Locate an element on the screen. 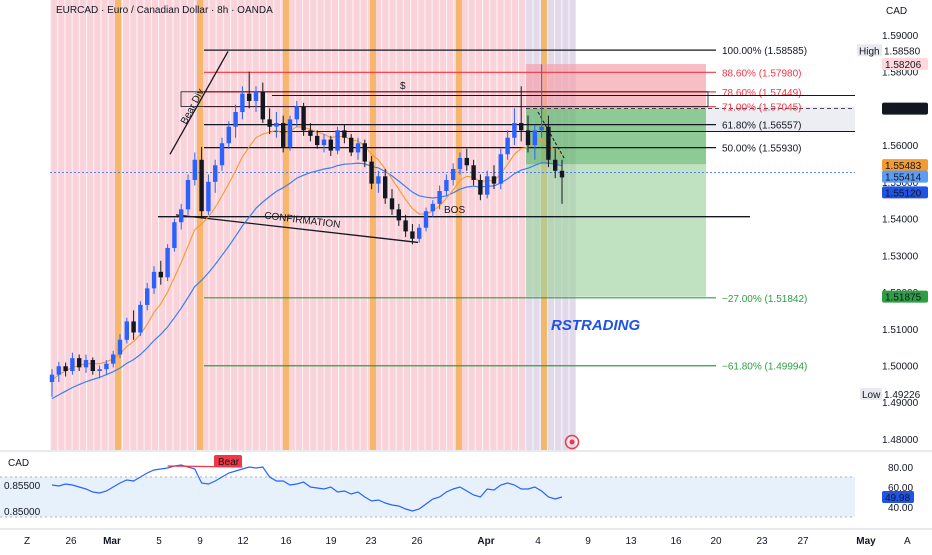 This screenshot has height=555, width=932. time-tick-label: 27 is located at coordinates (803, 541).